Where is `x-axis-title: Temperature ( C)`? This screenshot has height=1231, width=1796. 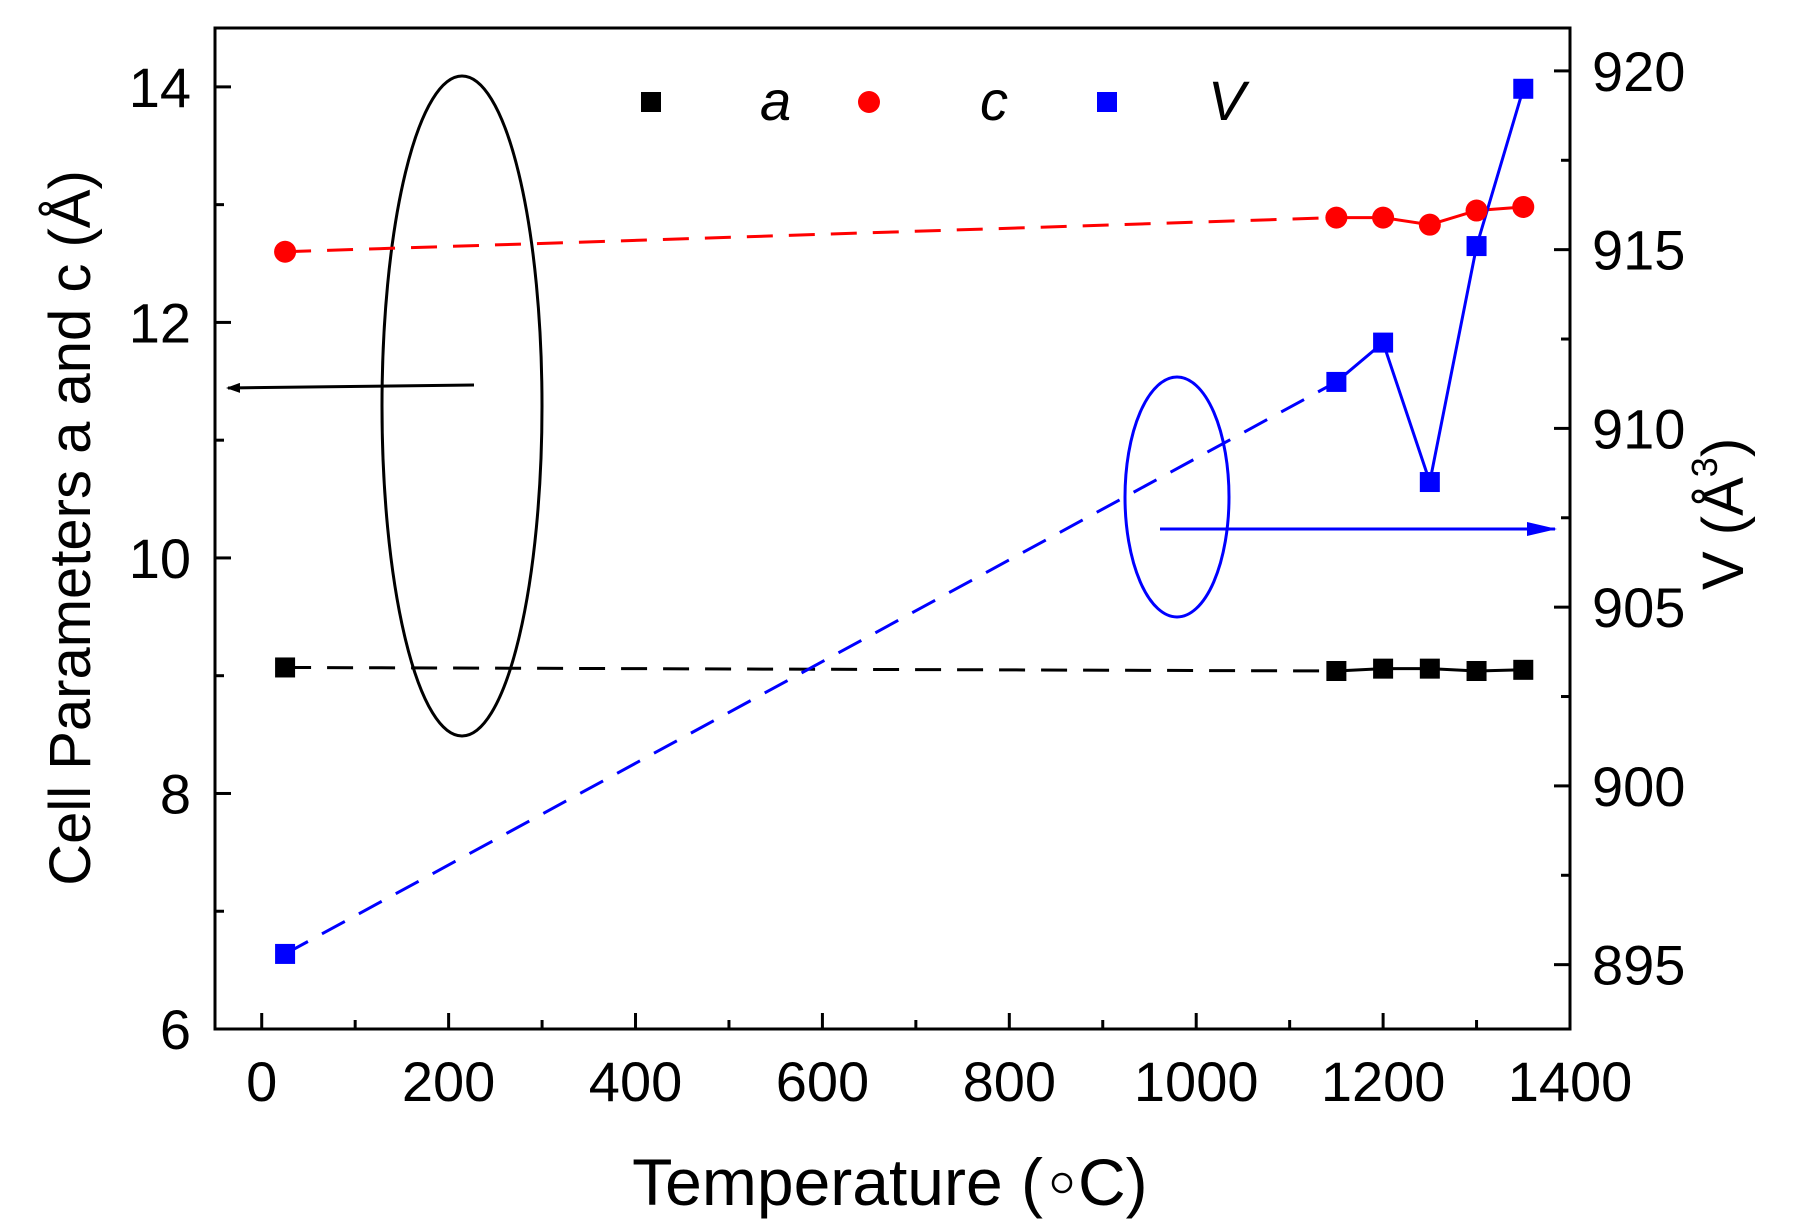 x-axis-title: Temperature ( C) is located at coordinates (889, 1182).